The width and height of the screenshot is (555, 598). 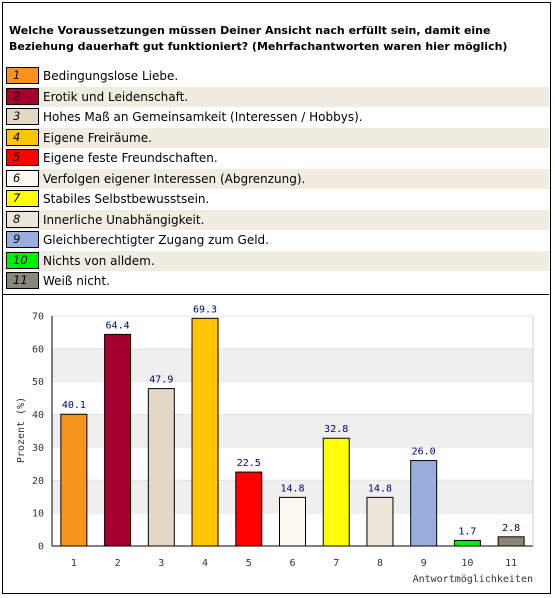 What do you see at coordinates (161, 380) in the screenshot?
I see `value-label: 47.9` at bounding box center [161, 380].